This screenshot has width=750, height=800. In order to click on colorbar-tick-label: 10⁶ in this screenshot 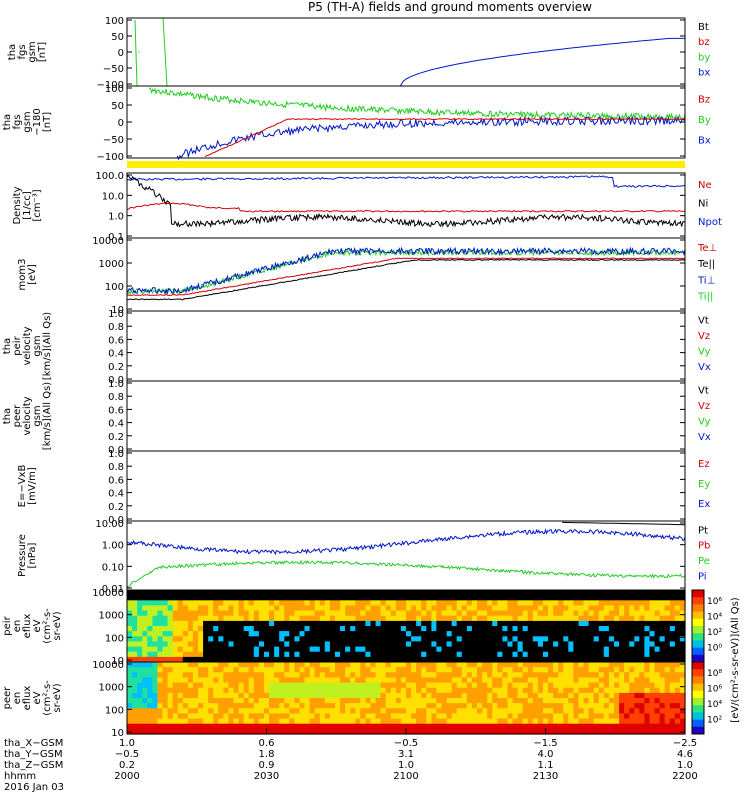, I will do `click(714, 602)`.